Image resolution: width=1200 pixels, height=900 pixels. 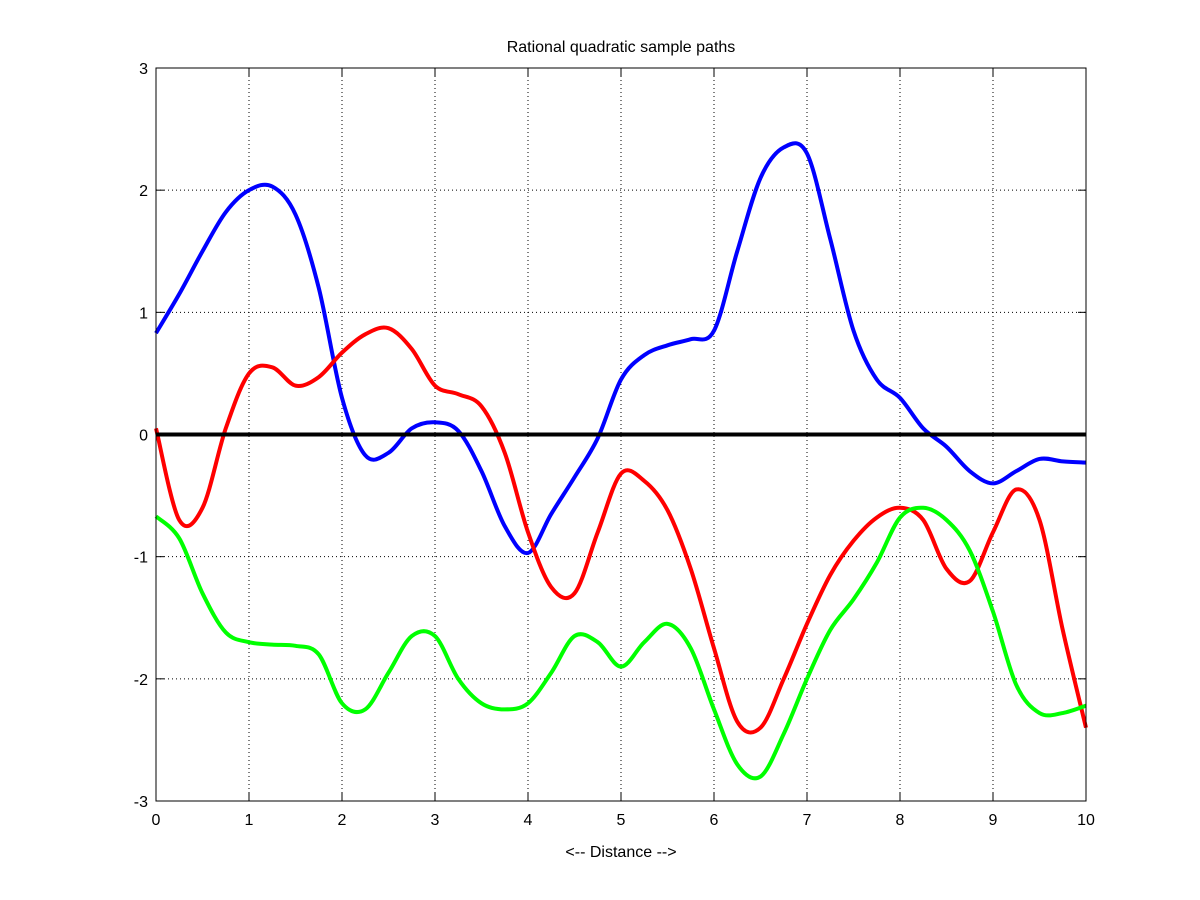 What do you see at coordinates (141, 558) in the screenshot?
I see `y-tick-label: -1` at bounding box center [141, 558].